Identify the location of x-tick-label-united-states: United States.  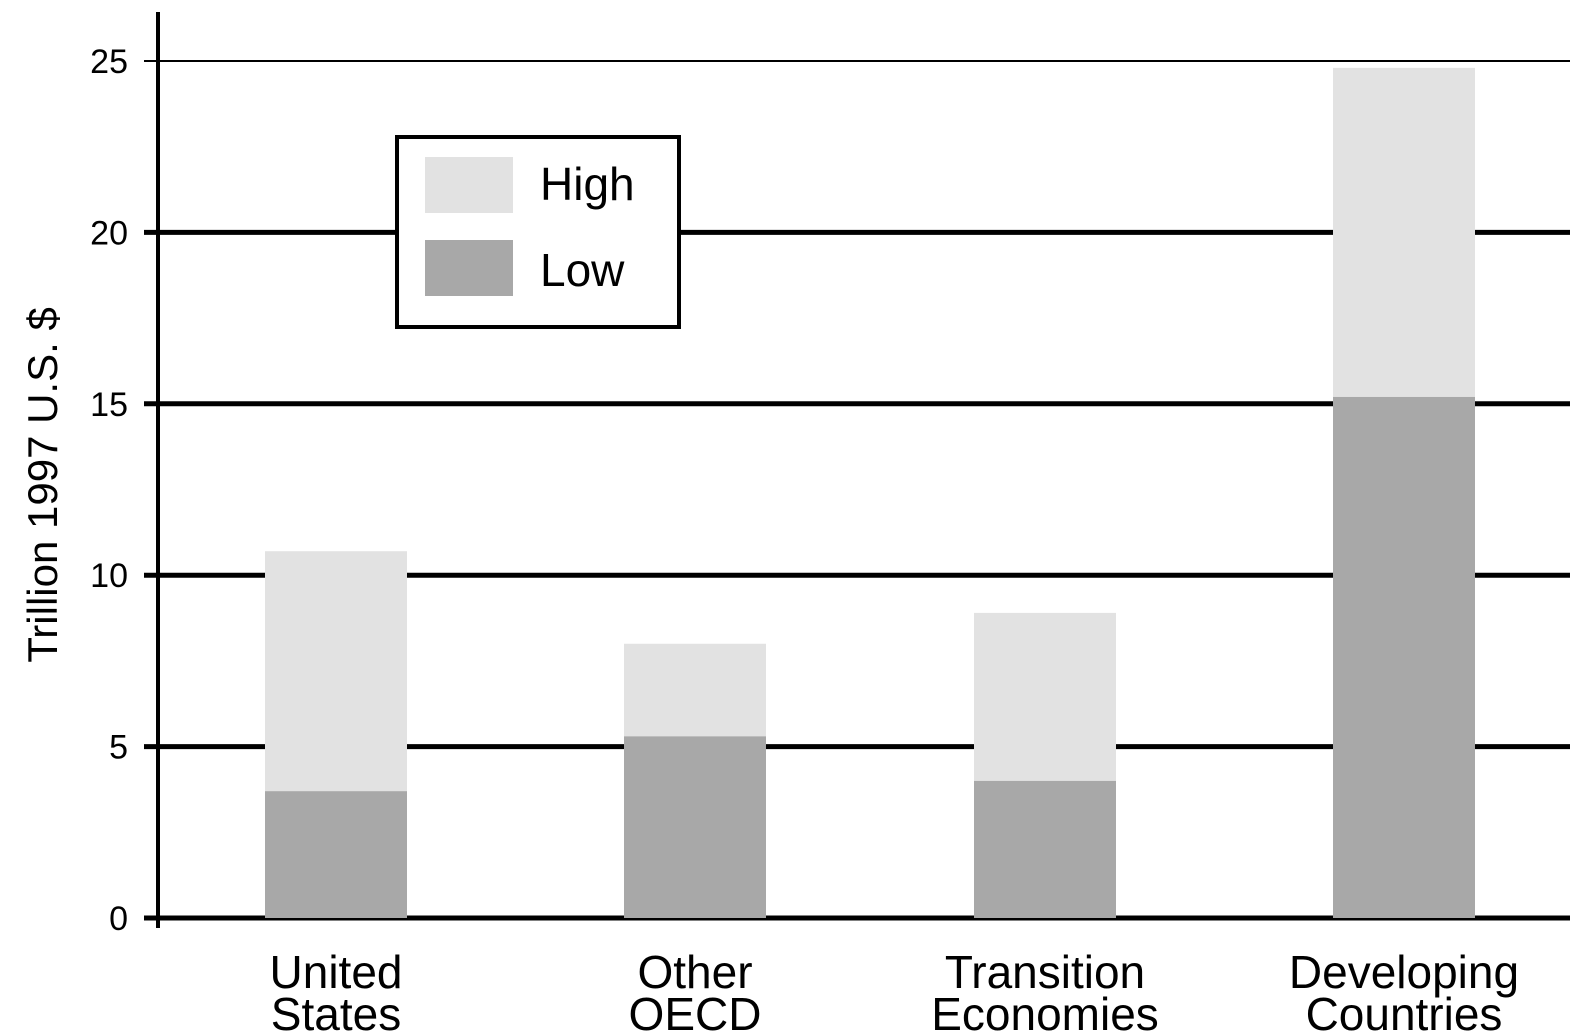
(336, 991).